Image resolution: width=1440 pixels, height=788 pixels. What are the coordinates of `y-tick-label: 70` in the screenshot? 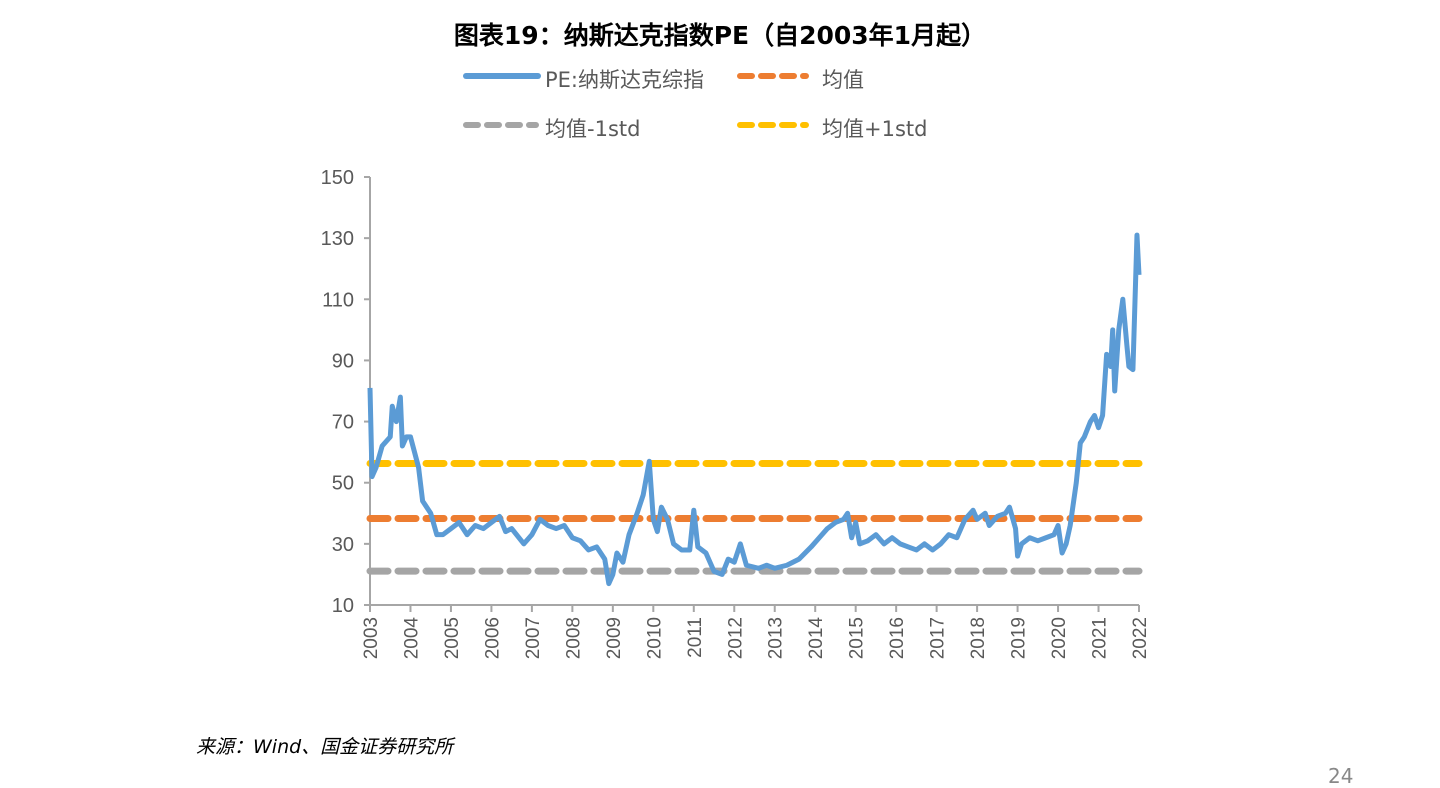 It's located at (343, 423).